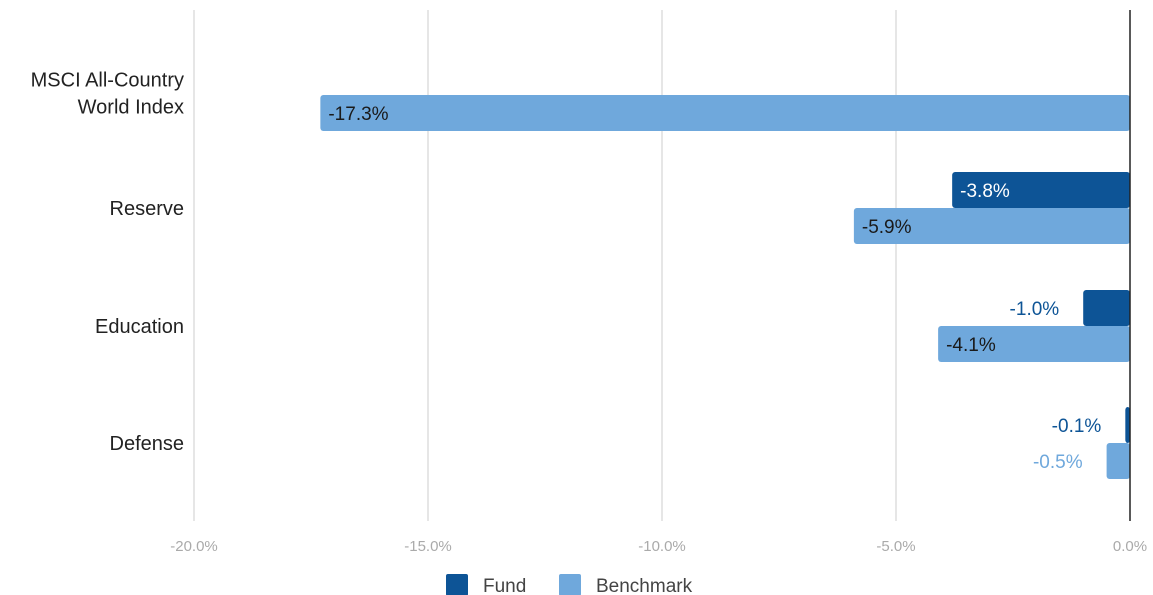 The image size is (1153, 595). Describe the element at coordinates (358, 114) in the screenshot. I see `data-label: -17.3%` at that location.